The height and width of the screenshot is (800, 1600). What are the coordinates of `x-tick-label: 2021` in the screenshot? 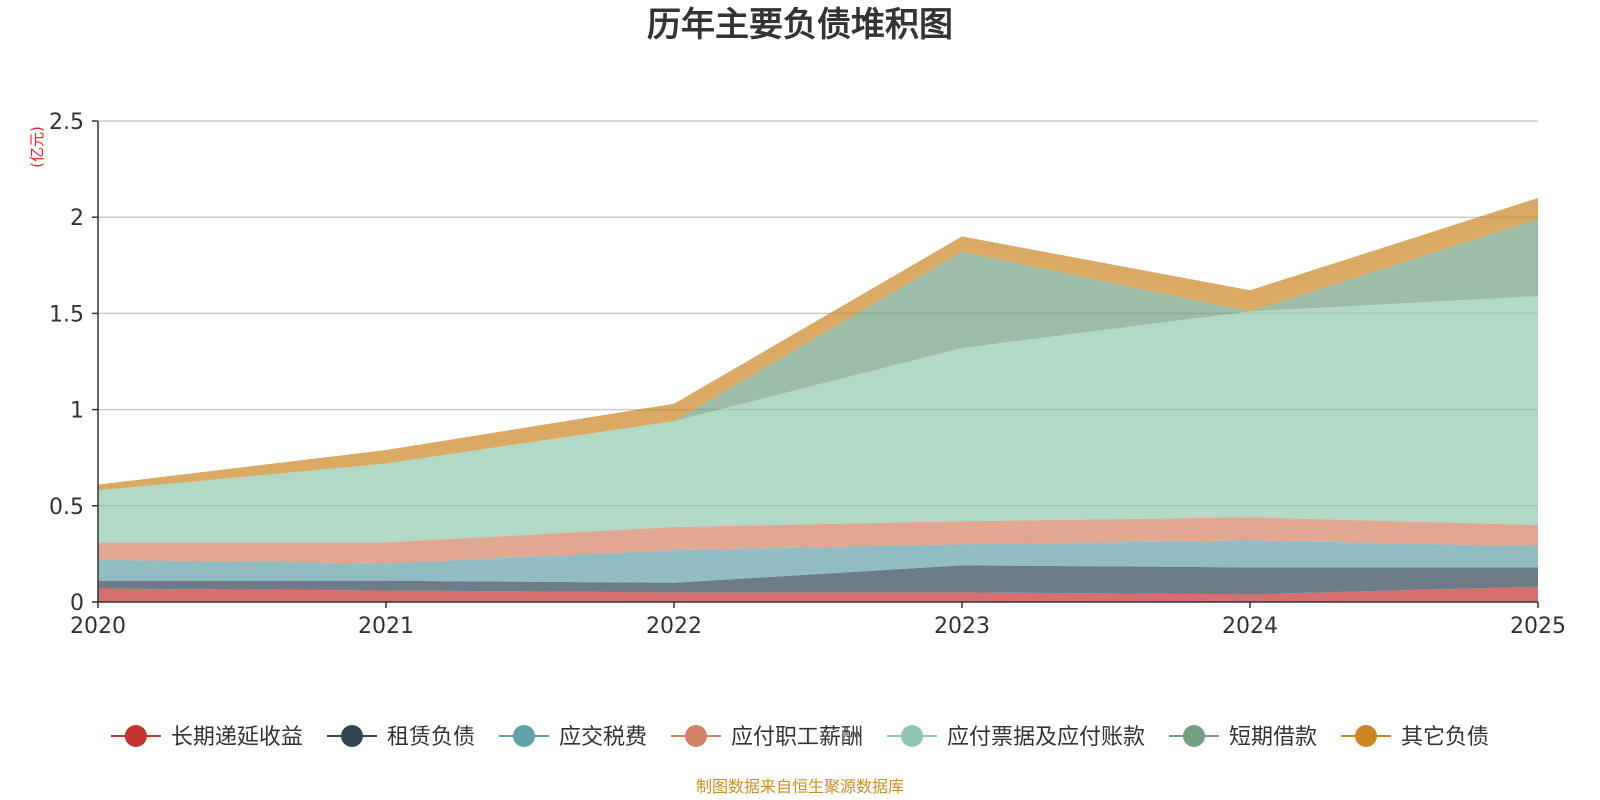 It's located at (386, 626).